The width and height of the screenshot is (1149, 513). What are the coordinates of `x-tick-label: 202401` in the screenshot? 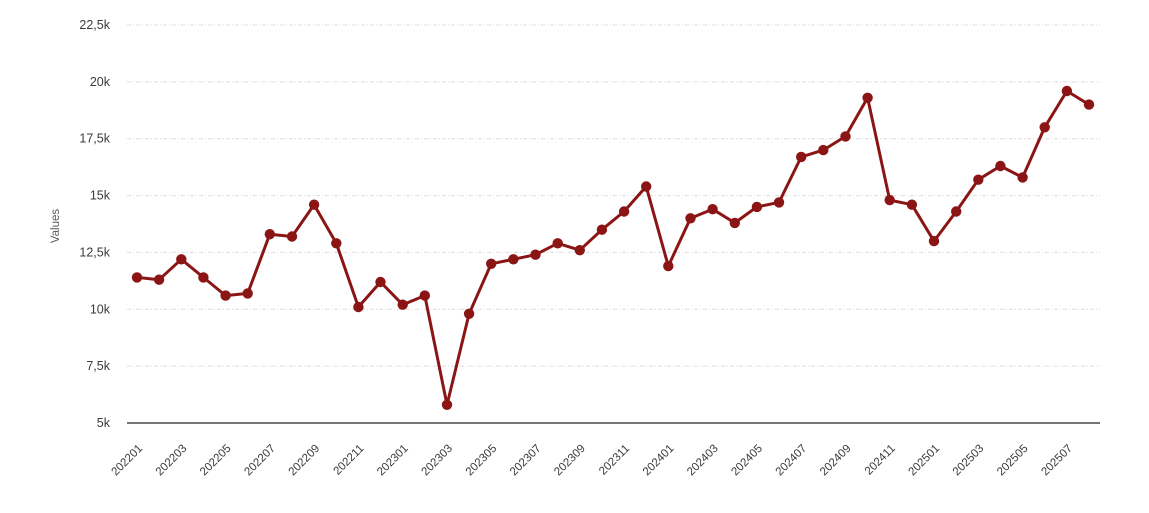 It's located at (659, 461).